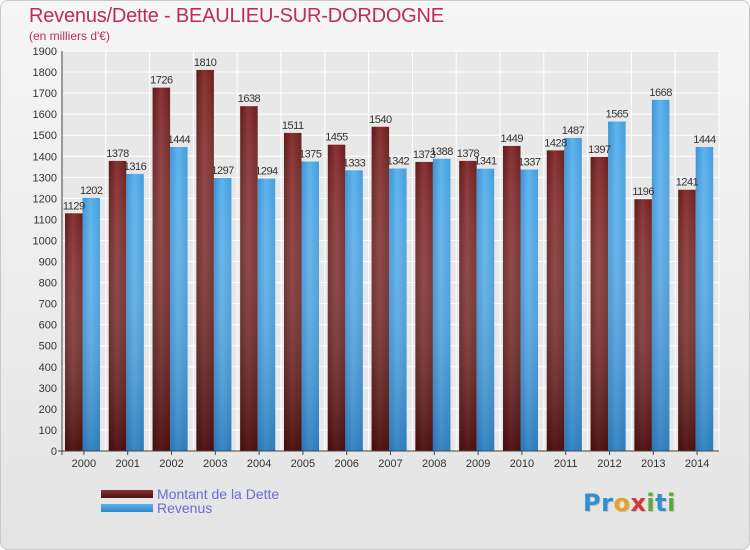 The image size is (750, 550). What do you see at coordinates (566, 464) in the screenshot?
I see `x-tick-label-2011: 2011` at bounding box center [566, 464].